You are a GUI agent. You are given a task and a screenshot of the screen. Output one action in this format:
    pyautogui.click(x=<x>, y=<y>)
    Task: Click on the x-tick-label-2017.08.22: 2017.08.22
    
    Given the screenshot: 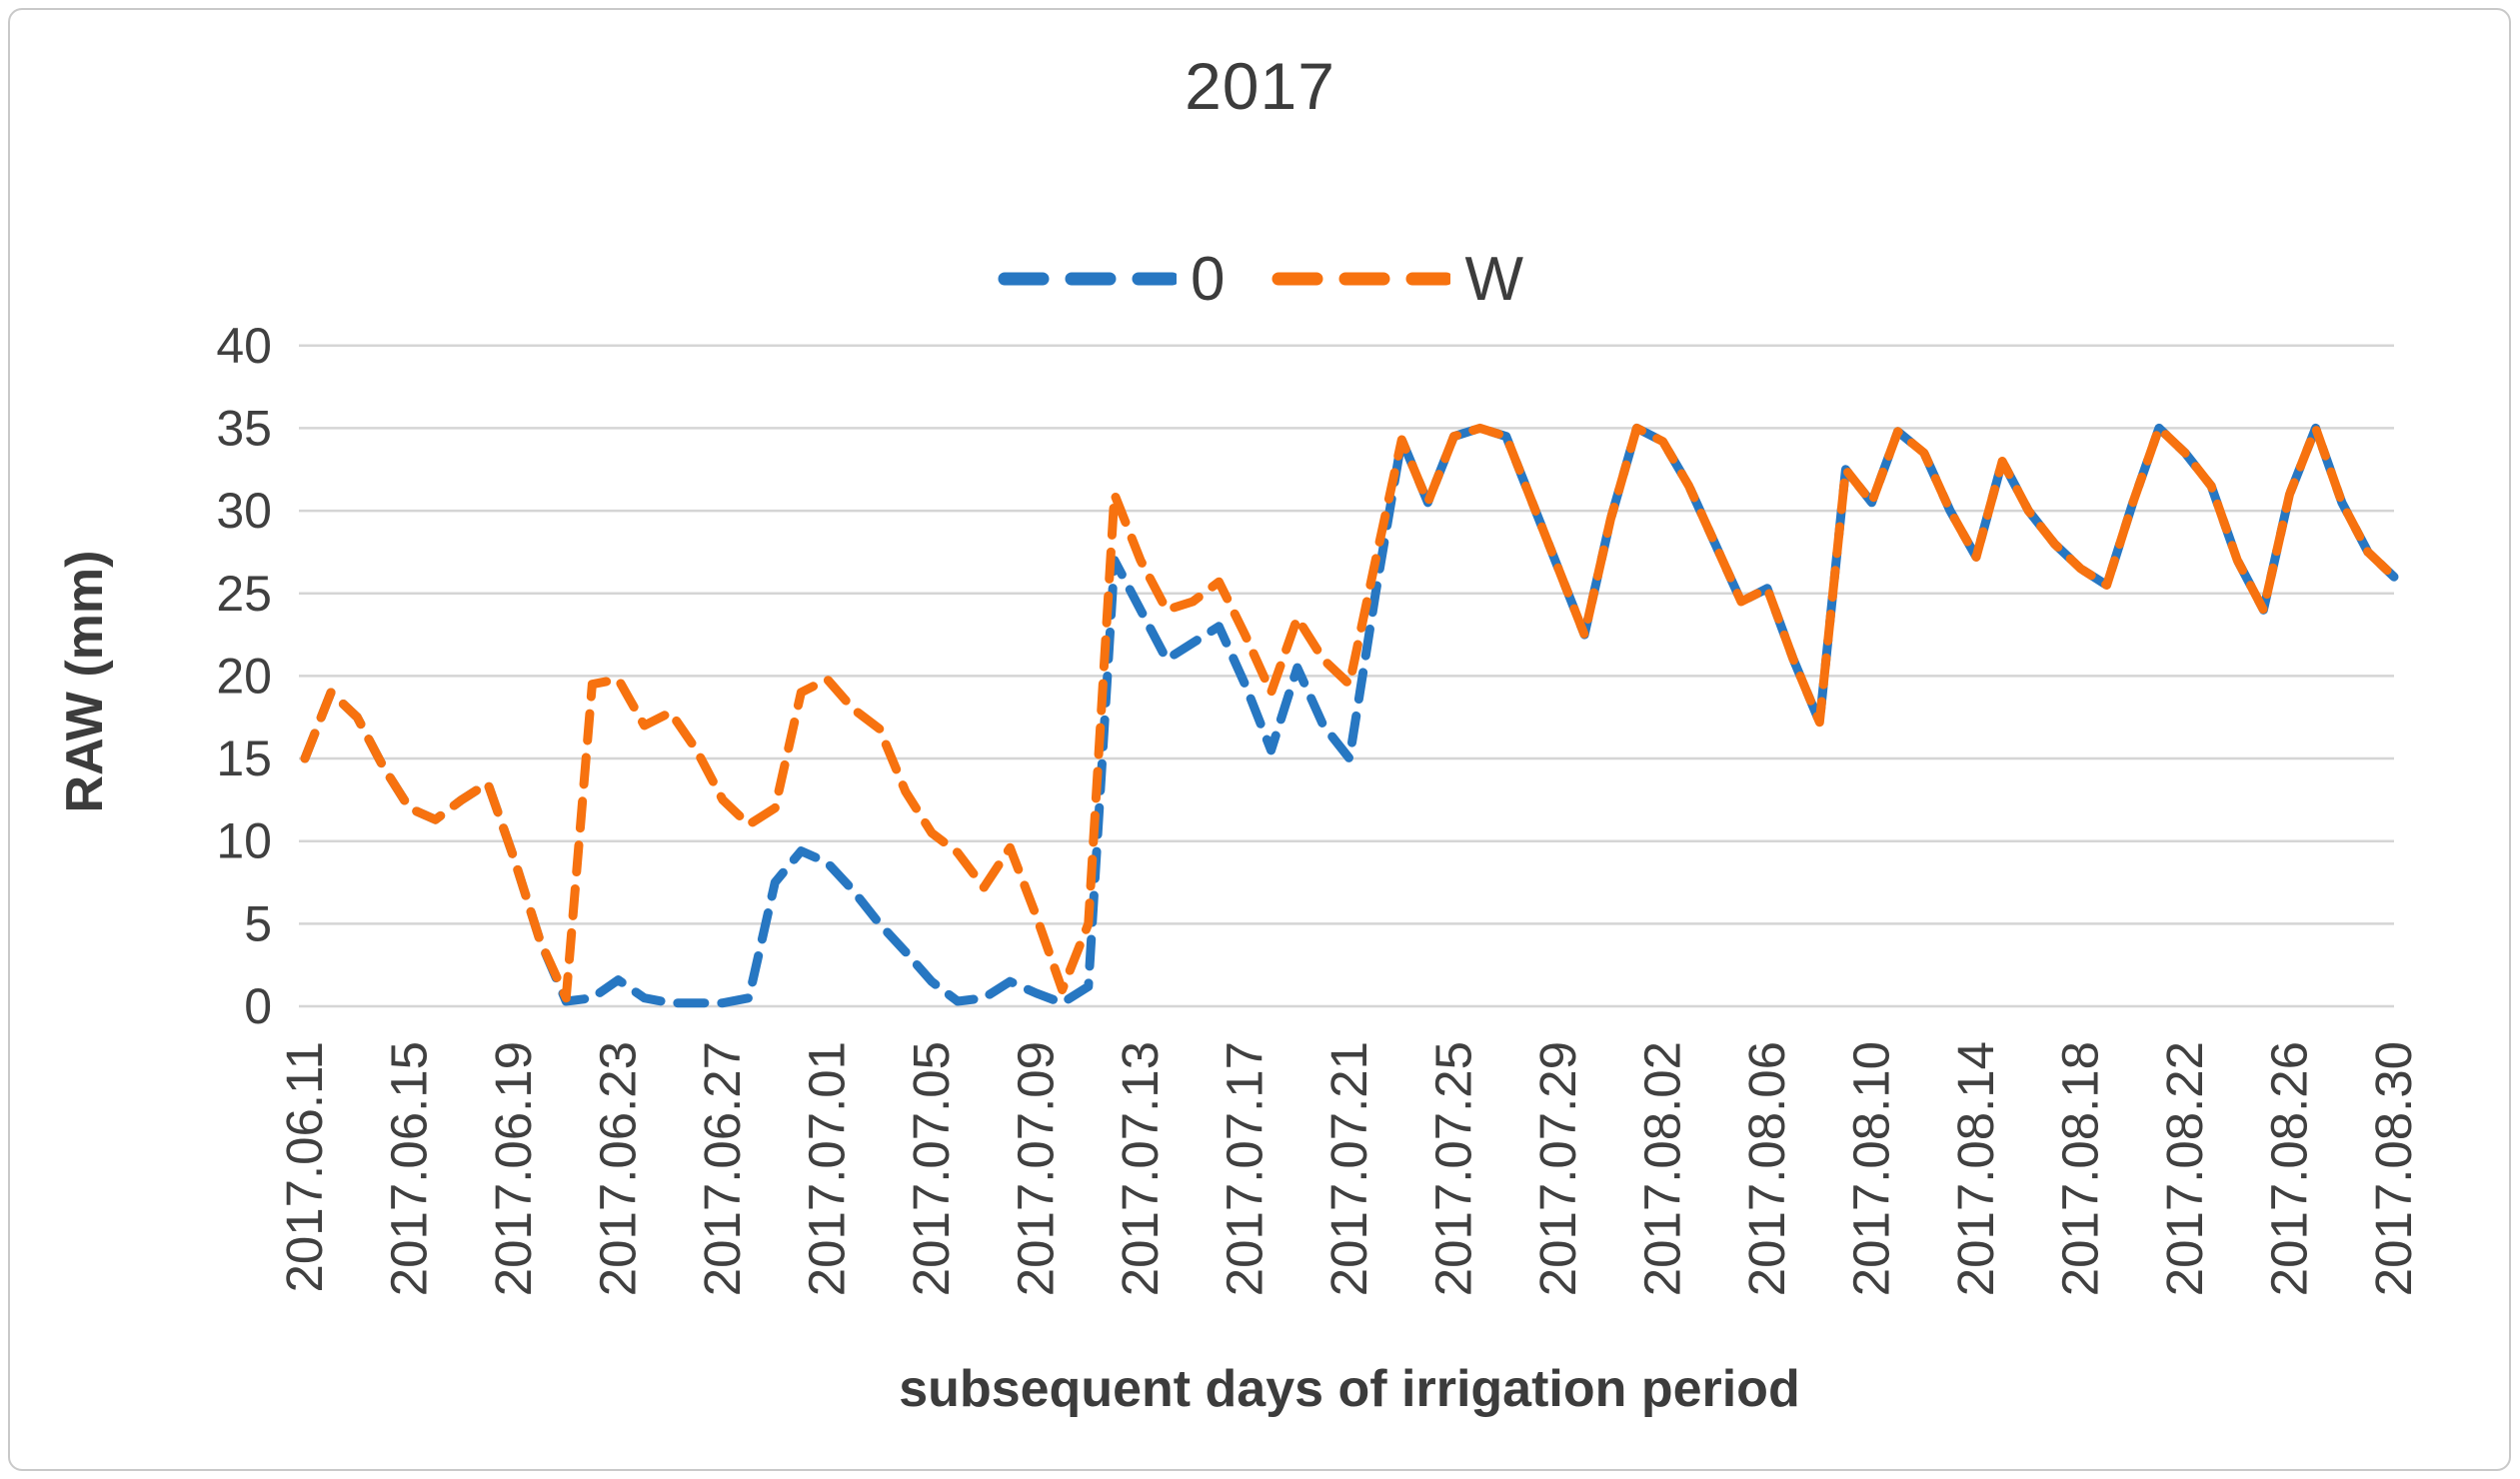 What is the action you would take?
    pyautogui.click(x=2184, y=1168)
    